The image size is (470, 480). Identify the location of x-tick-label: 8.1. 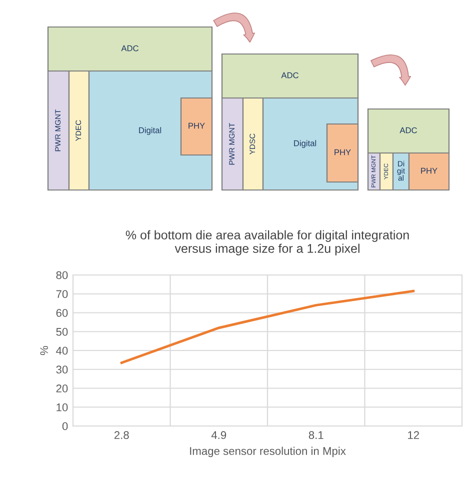
(316, 435).